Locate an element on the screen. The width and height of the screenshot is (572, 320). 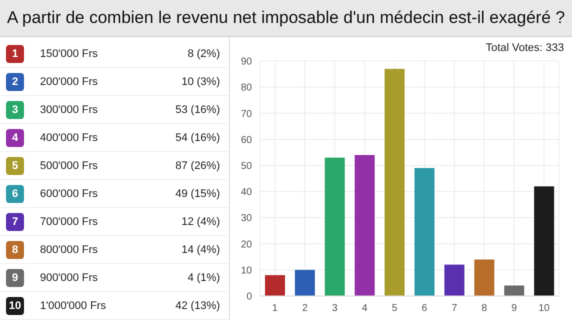
text: 87 (26%) is located at coordinates (197, 166).